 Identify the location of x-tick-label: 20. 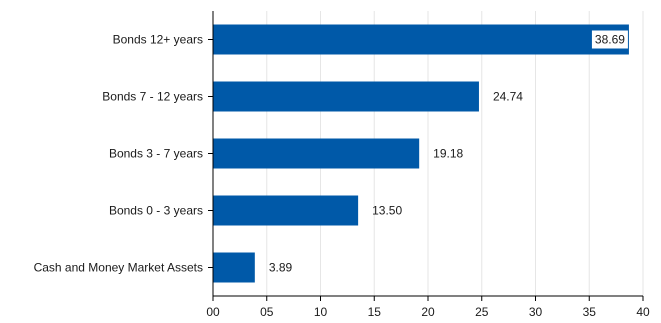
(428, 312).